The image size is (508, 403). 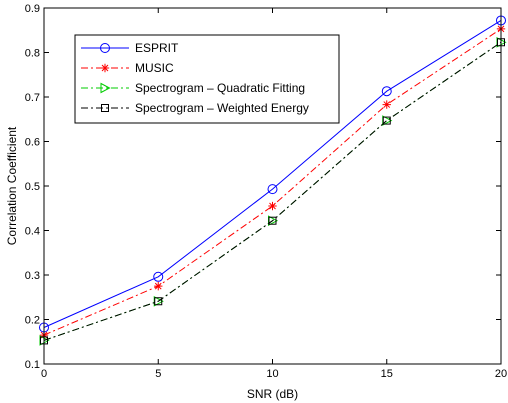 What do you see at coordinates (32, 54) in the screenshot?
I see `y-tick-label: 0.8` at bounding box center [32, 54].